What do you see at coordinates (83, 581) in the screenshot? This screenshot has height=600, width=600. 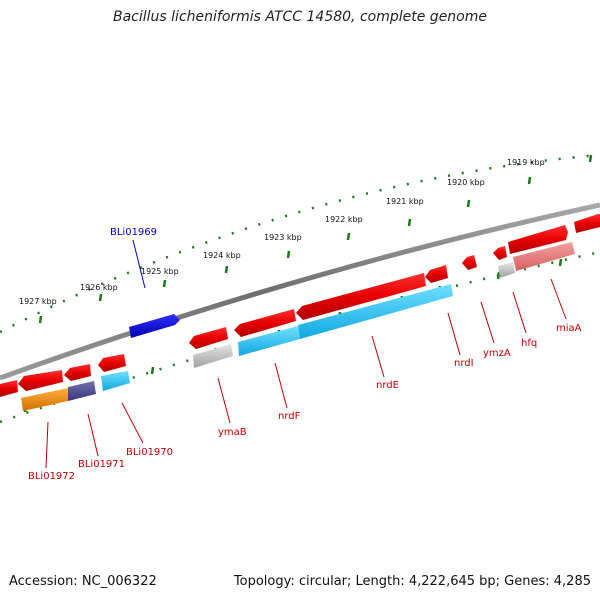 I see `accession-text: Accession: NC_006322` at bounding box center [83, 581].